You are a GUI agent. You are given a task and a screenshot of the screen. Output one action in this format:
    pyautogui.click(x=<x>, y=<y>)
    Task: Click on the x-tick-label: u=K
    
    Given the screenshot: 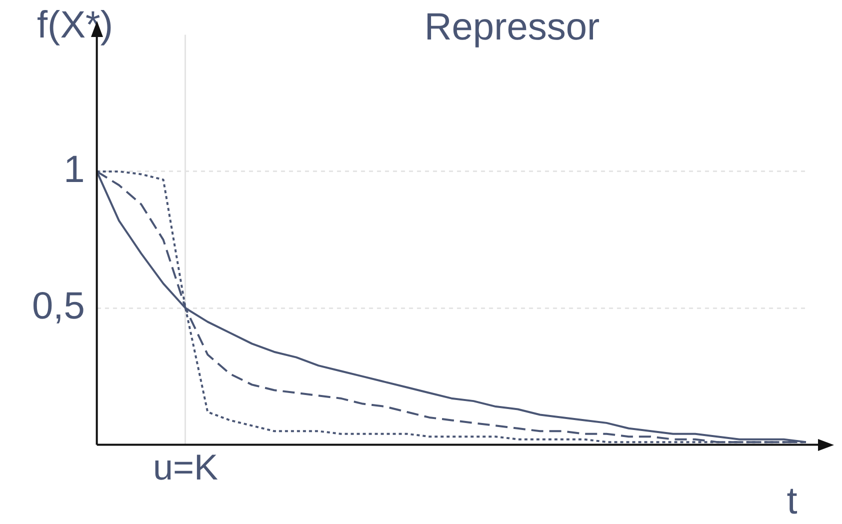 What is the action you would take?
    pyautogui.click(x=185, y=467)
    